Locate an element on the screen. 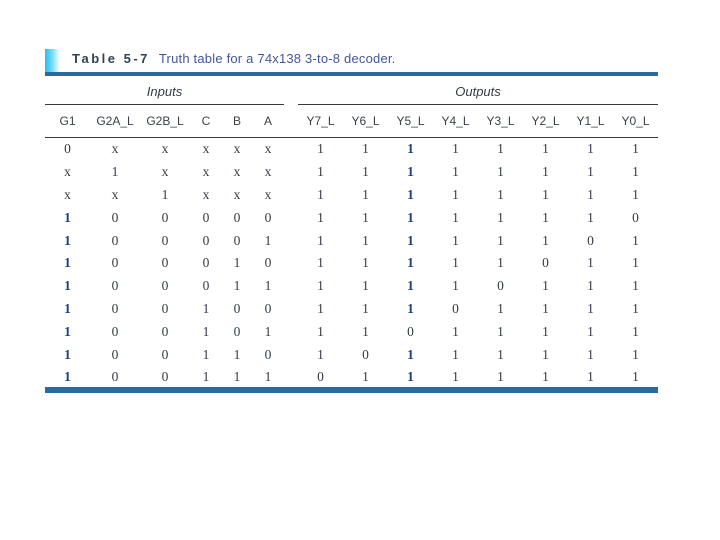 This screenshot has width=720, height=540. table-cell-r8-g2b_l: 0 is located at coordinates (165, 308).